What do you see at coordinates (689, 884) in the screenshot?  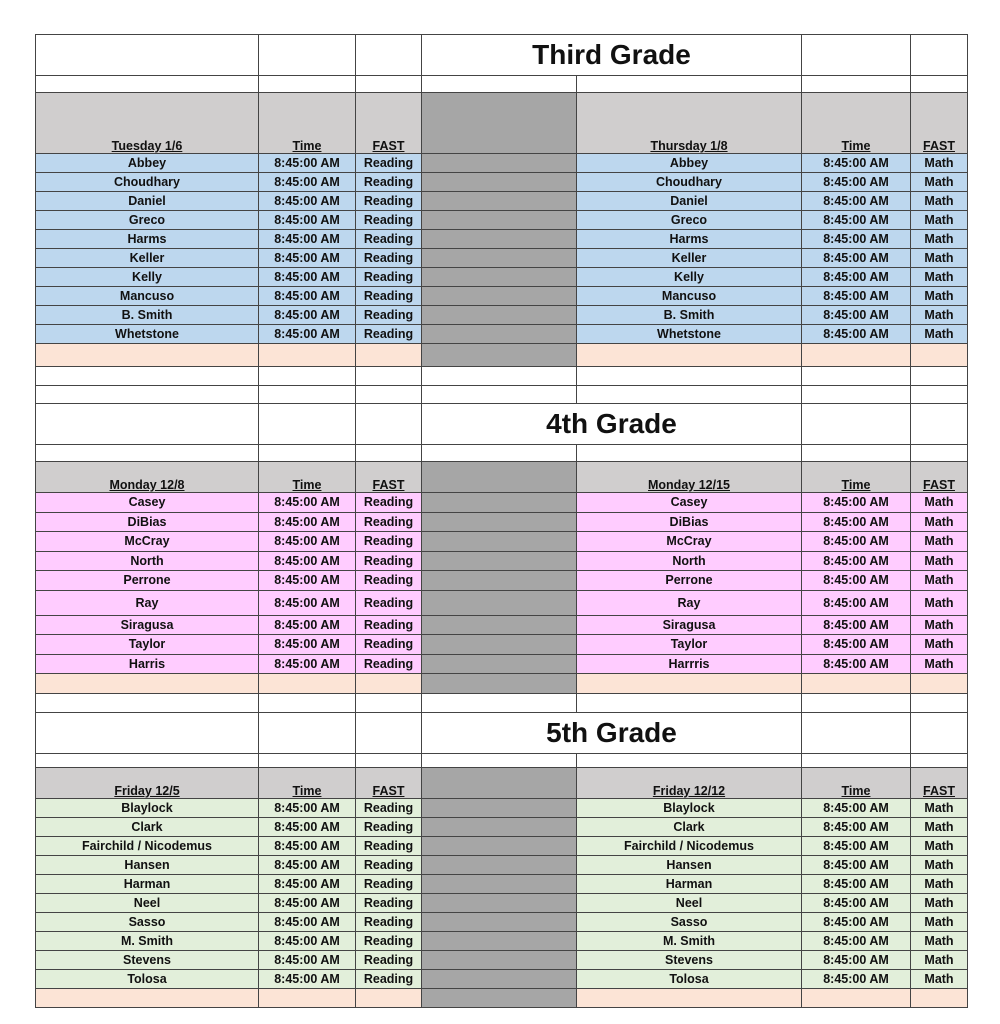 I see `right-student-name: Harman` at bounding box center [689, 884].